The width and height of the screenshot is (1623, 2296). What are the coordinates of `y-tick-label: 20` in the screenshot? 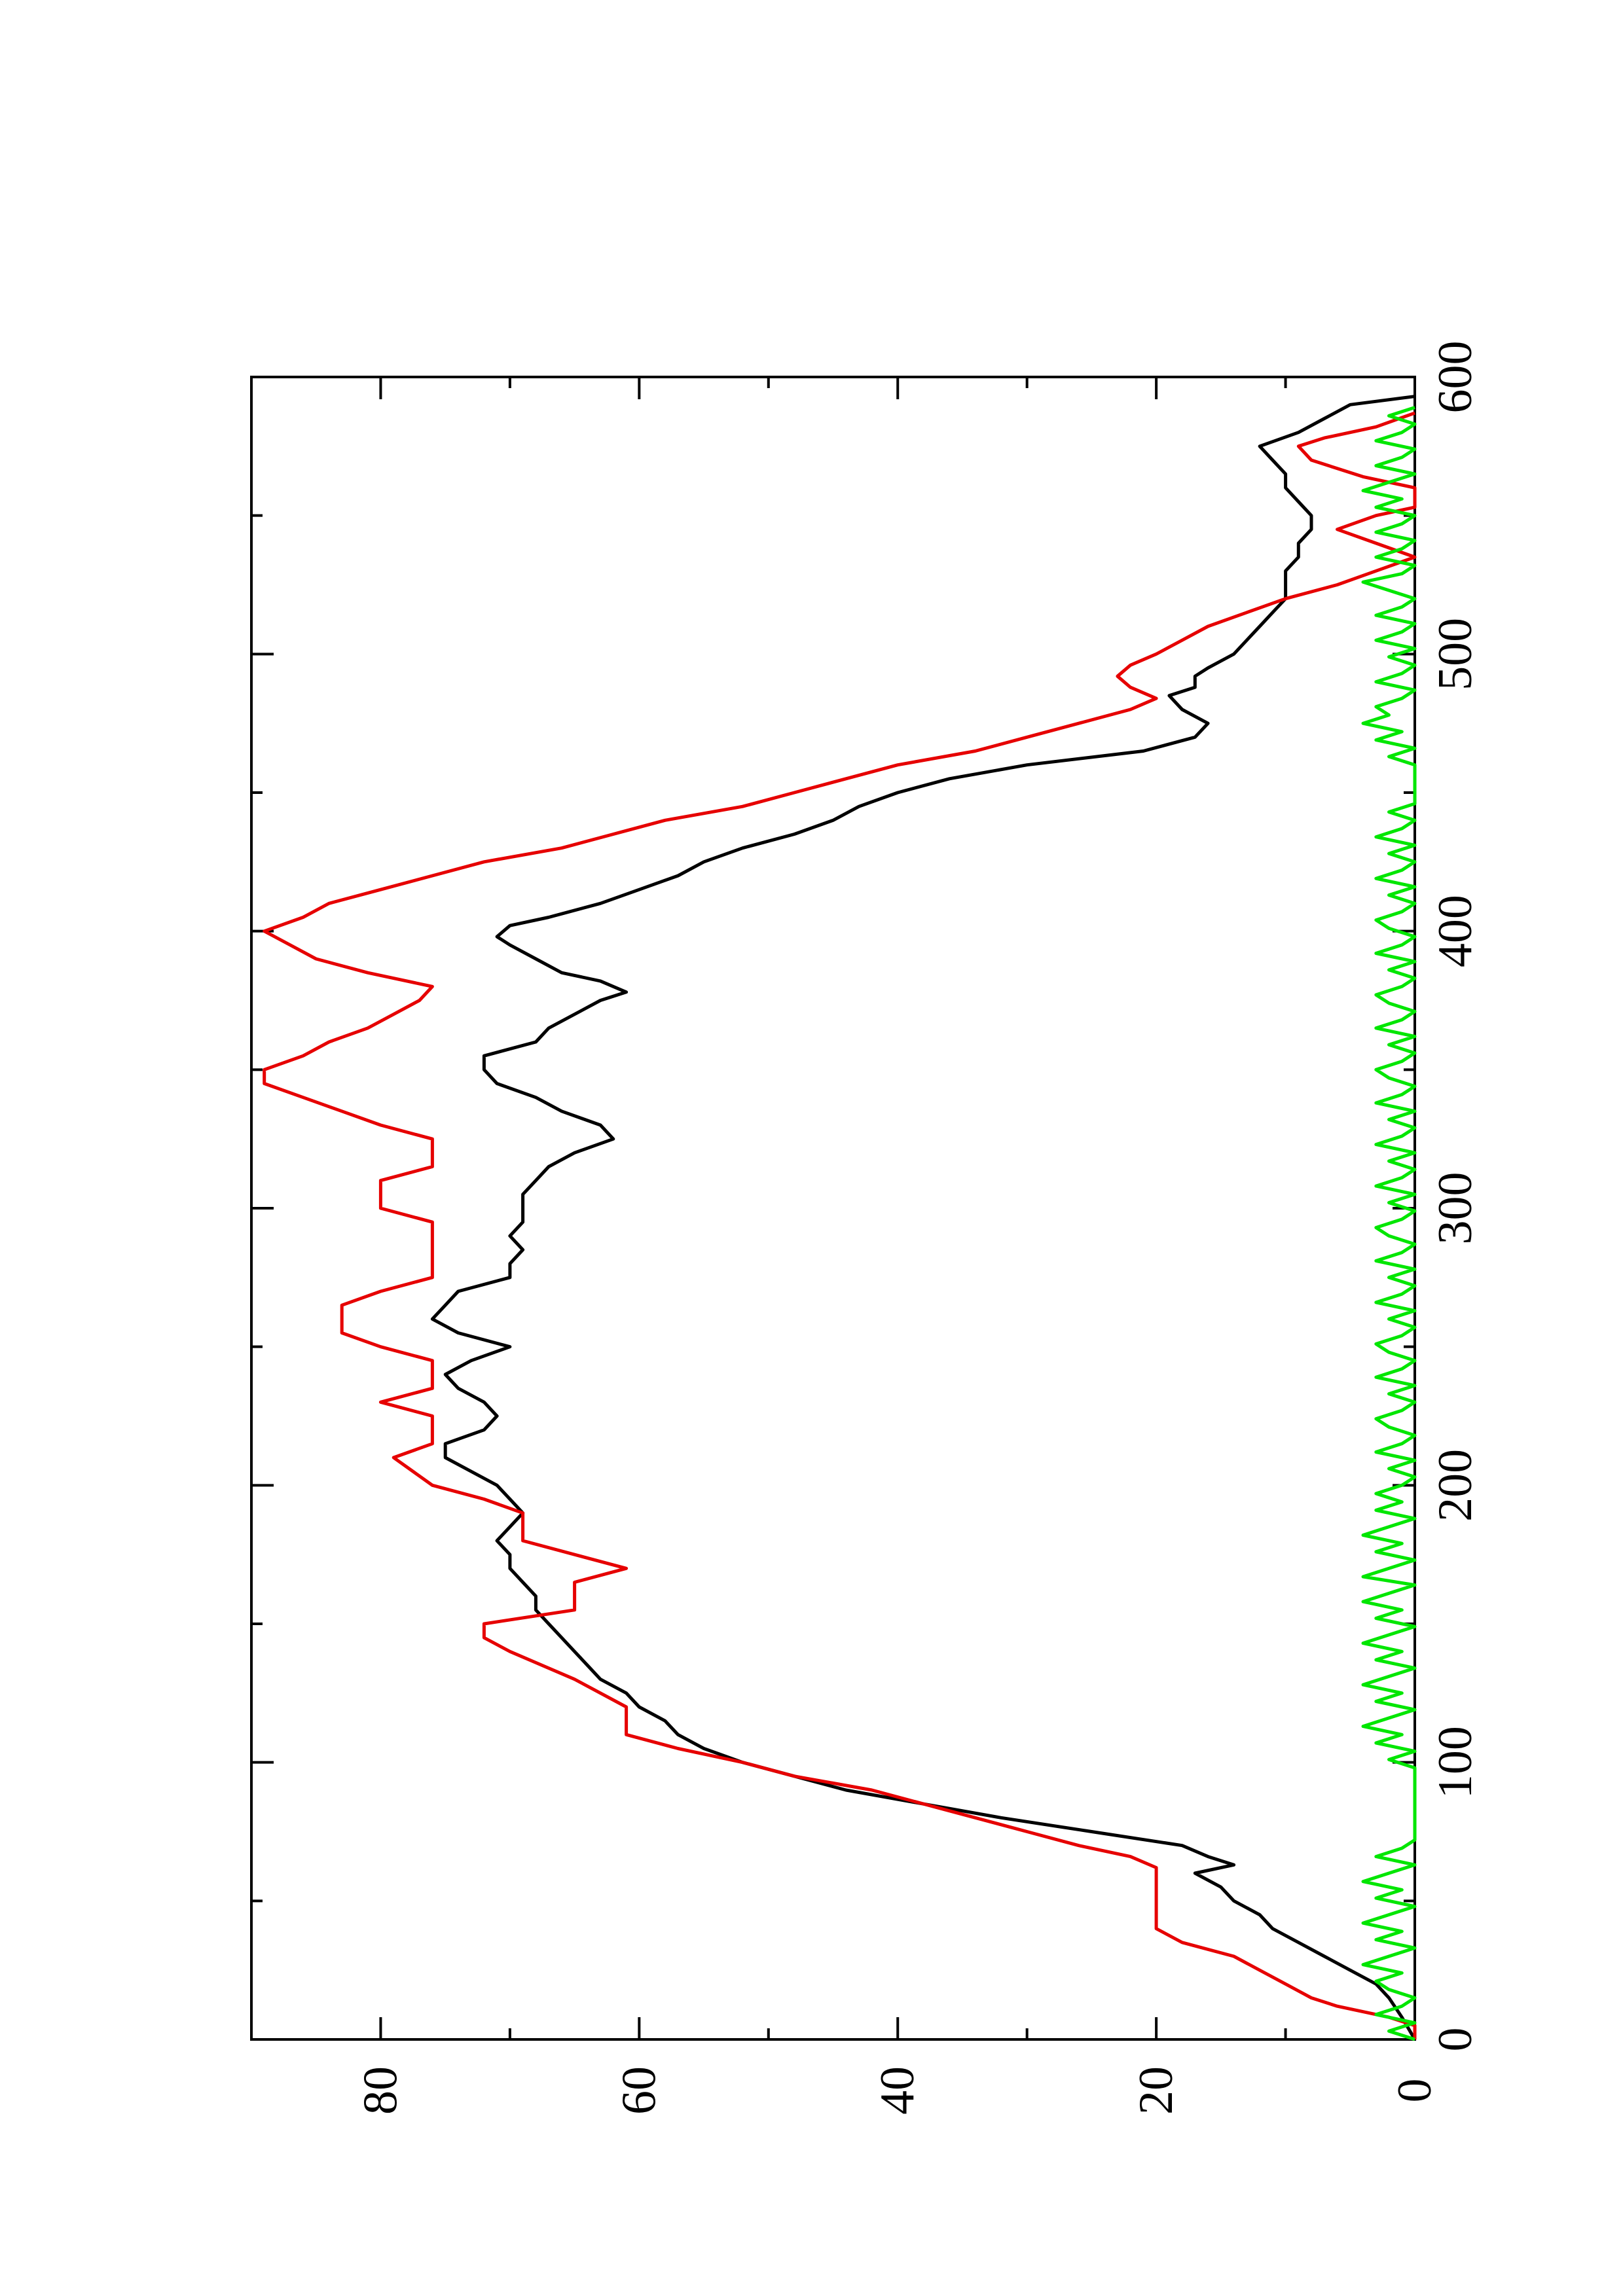 It's located at (1156, 2090).